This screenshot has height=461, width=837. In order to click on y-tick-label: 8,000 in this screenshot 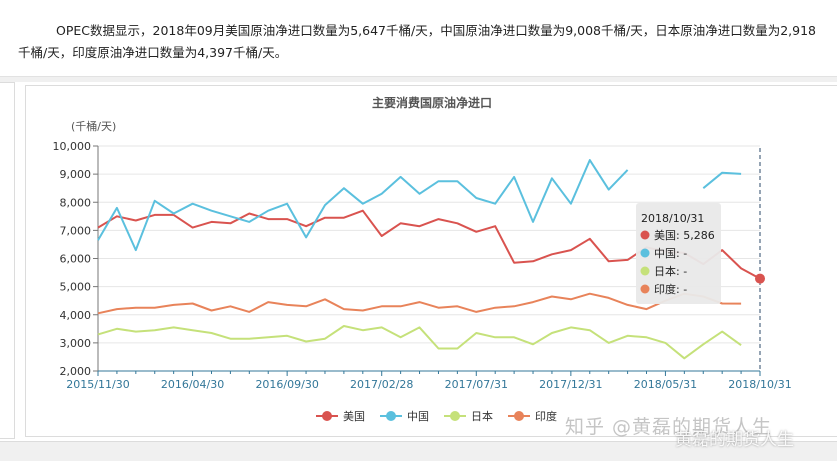, I will do `click(76, 202)`.